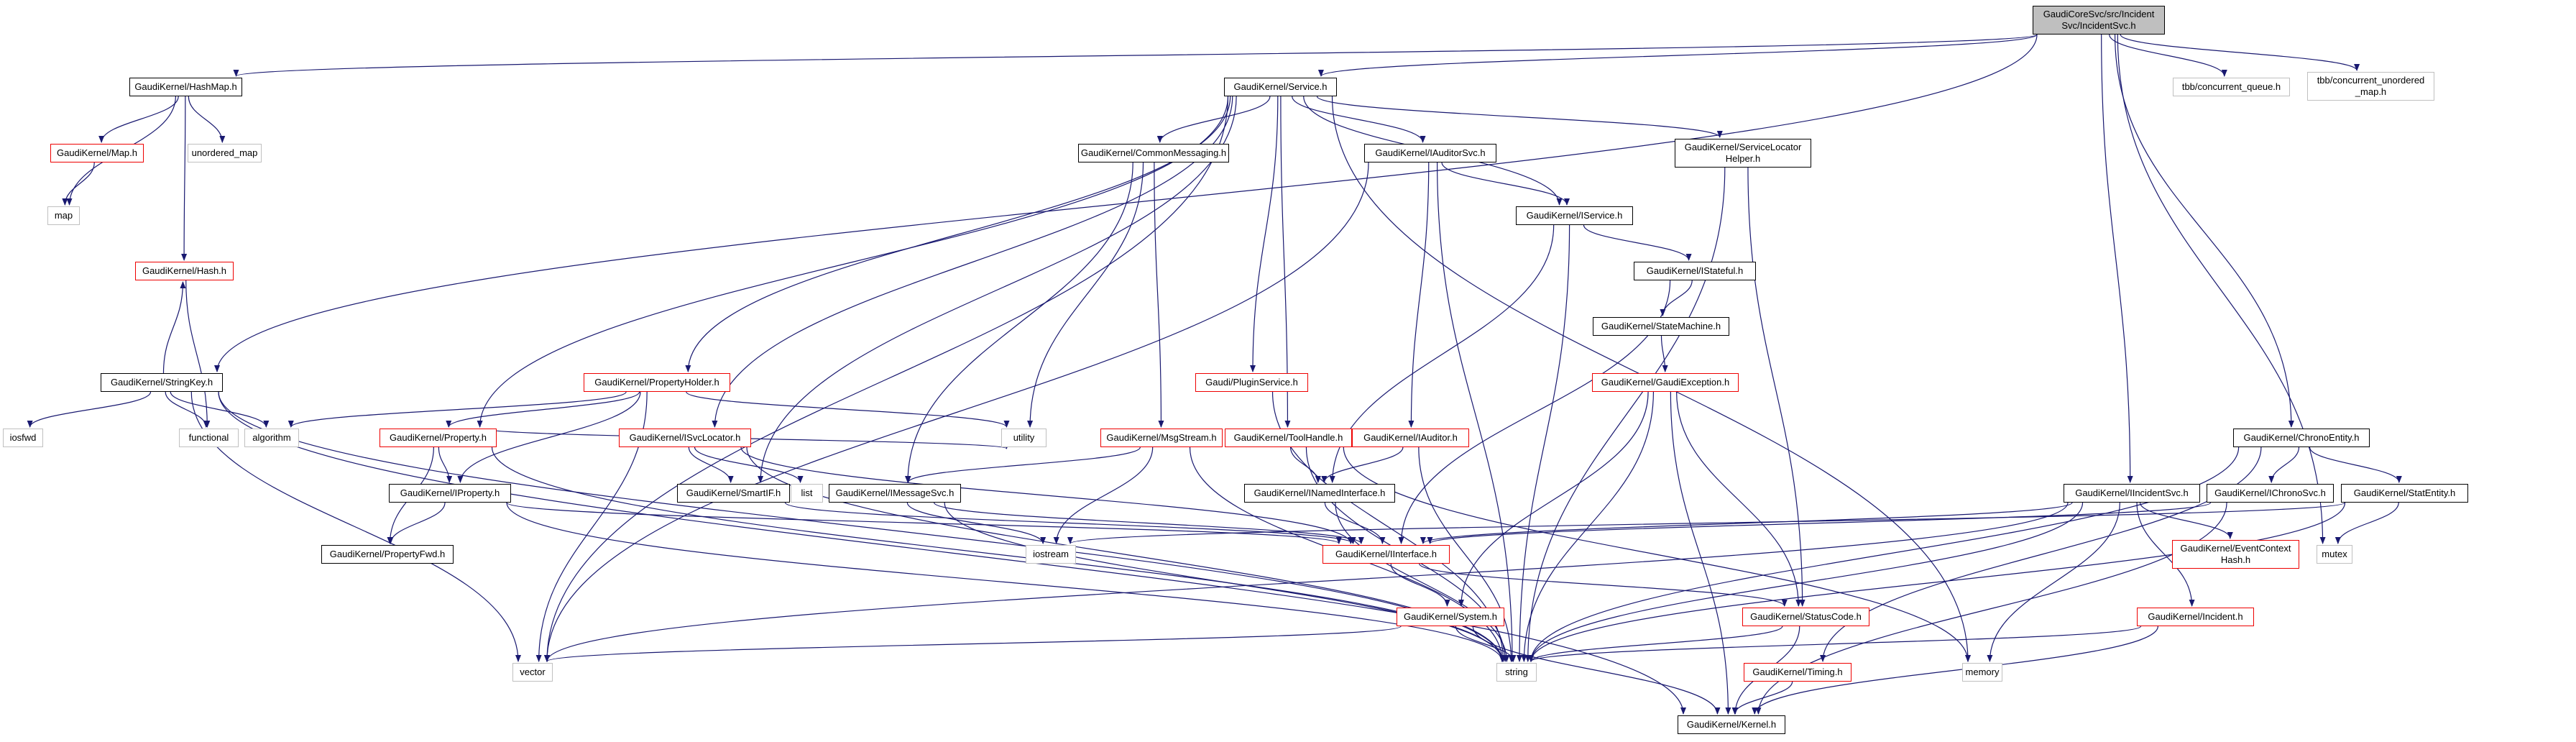  I want to click on edge-inamediface-to-string, so click(1422, 582).